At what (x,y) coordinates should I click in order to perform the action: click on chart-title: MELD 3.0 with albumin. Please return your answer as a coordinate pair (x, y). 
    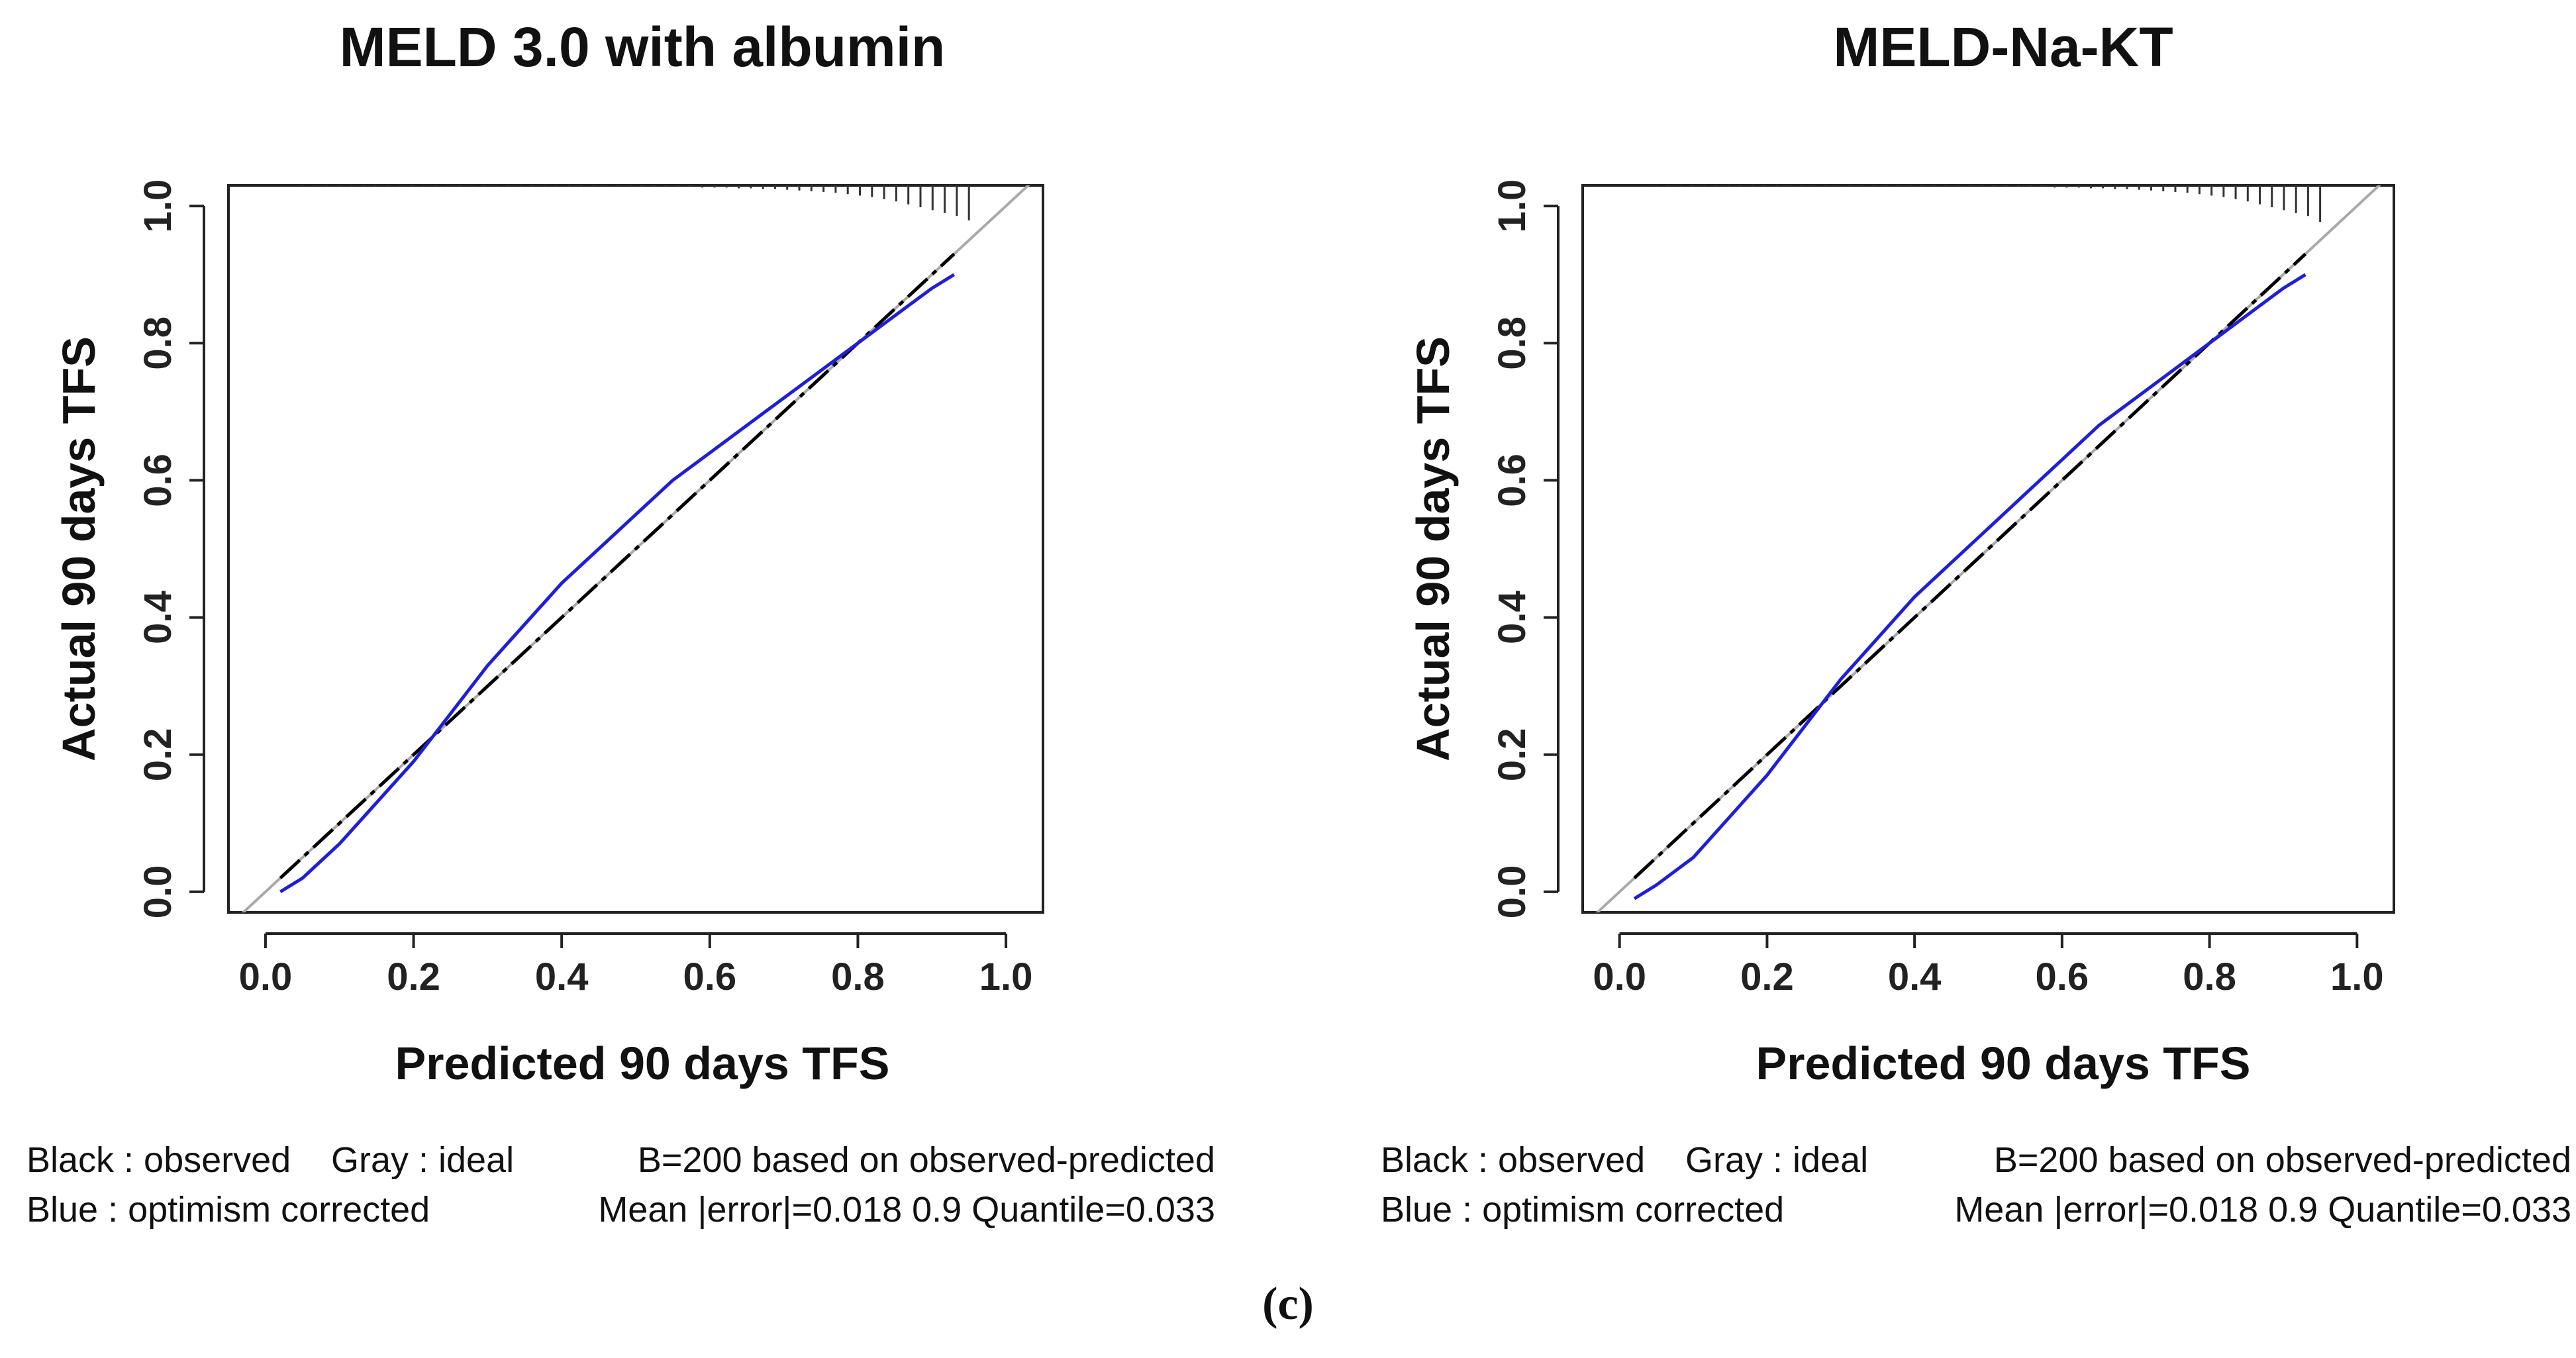
    Looking at the image, I should click on (643, 47).